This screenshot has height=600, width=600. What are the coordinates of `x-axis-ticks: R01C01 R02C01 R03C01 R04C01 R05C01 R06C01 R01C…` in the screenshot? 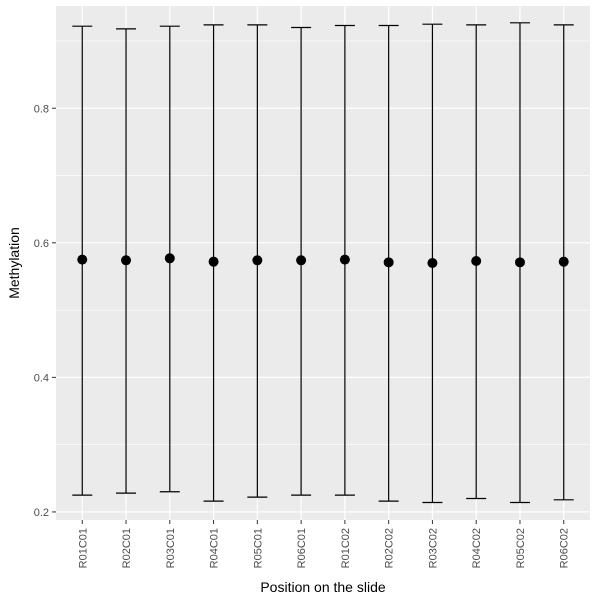 It's located at (324, 544).